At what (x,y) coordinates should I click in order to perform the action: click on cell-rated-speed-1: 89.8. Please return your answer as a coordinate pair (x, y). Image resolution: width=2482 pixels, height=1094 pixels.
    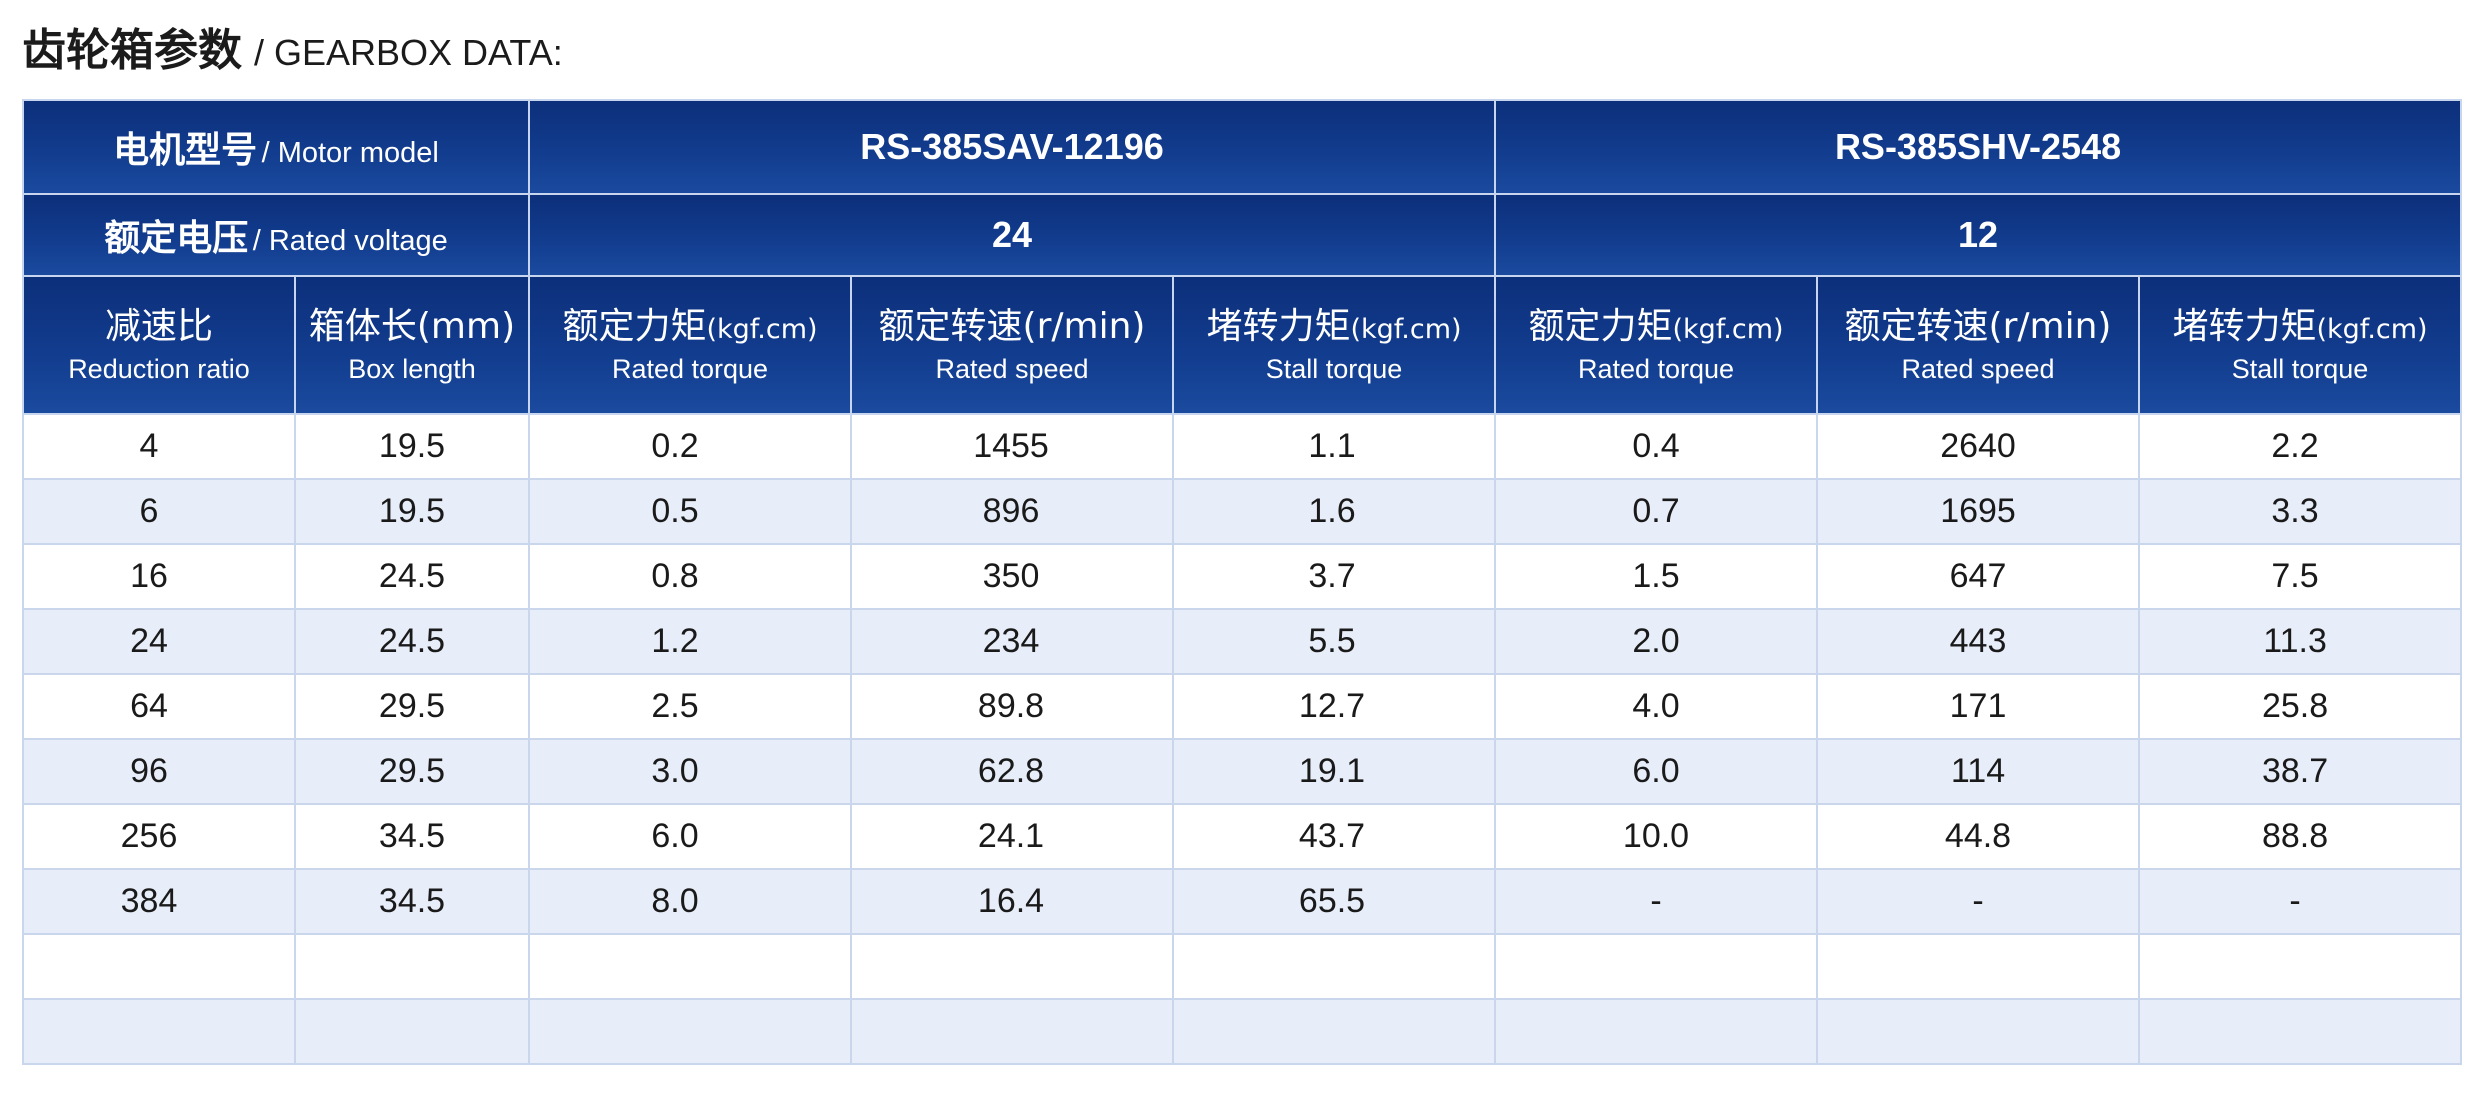
    Looking at the image, I should click on (1012, 706).